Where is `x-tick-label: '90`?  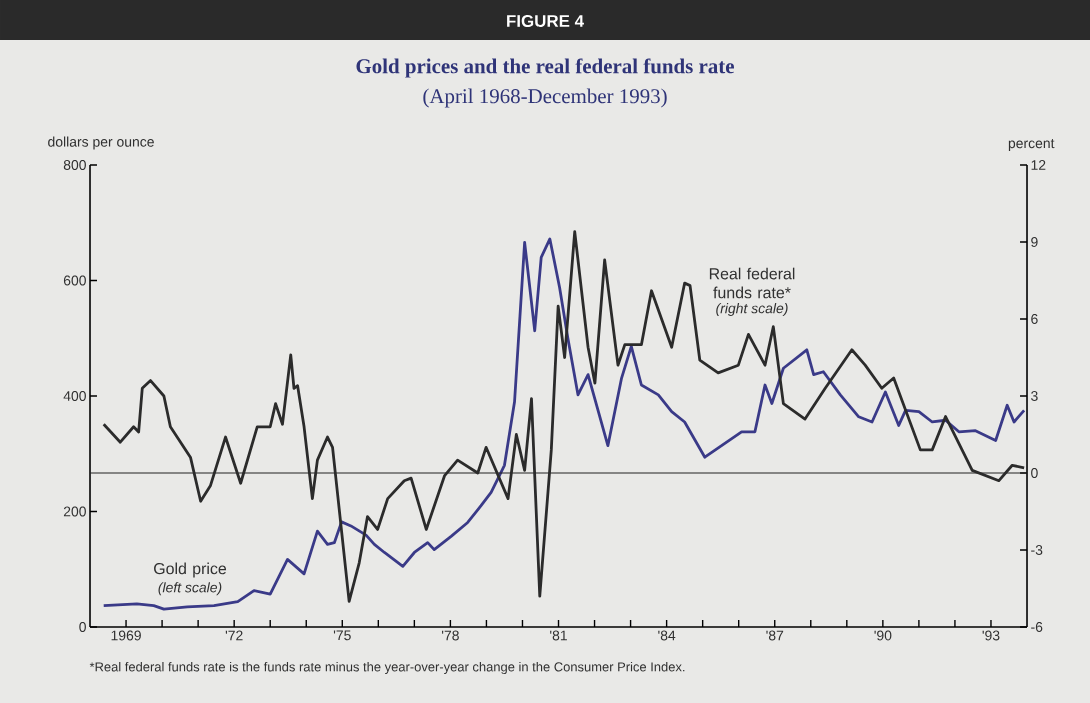
x-tick-label: '90 is located at coordinates (883, 635).